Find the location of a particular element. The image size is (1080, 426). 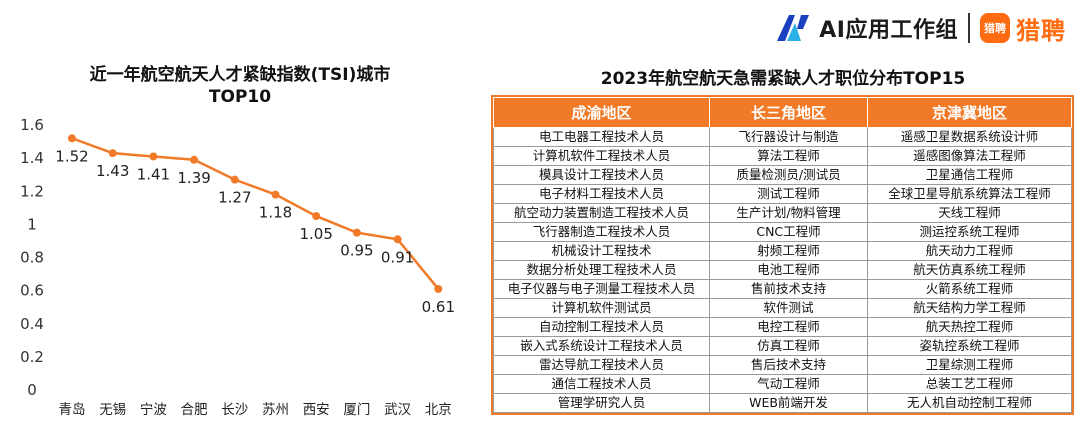

liepin-label: 猎聘 is located at coordinates (1041, 30).